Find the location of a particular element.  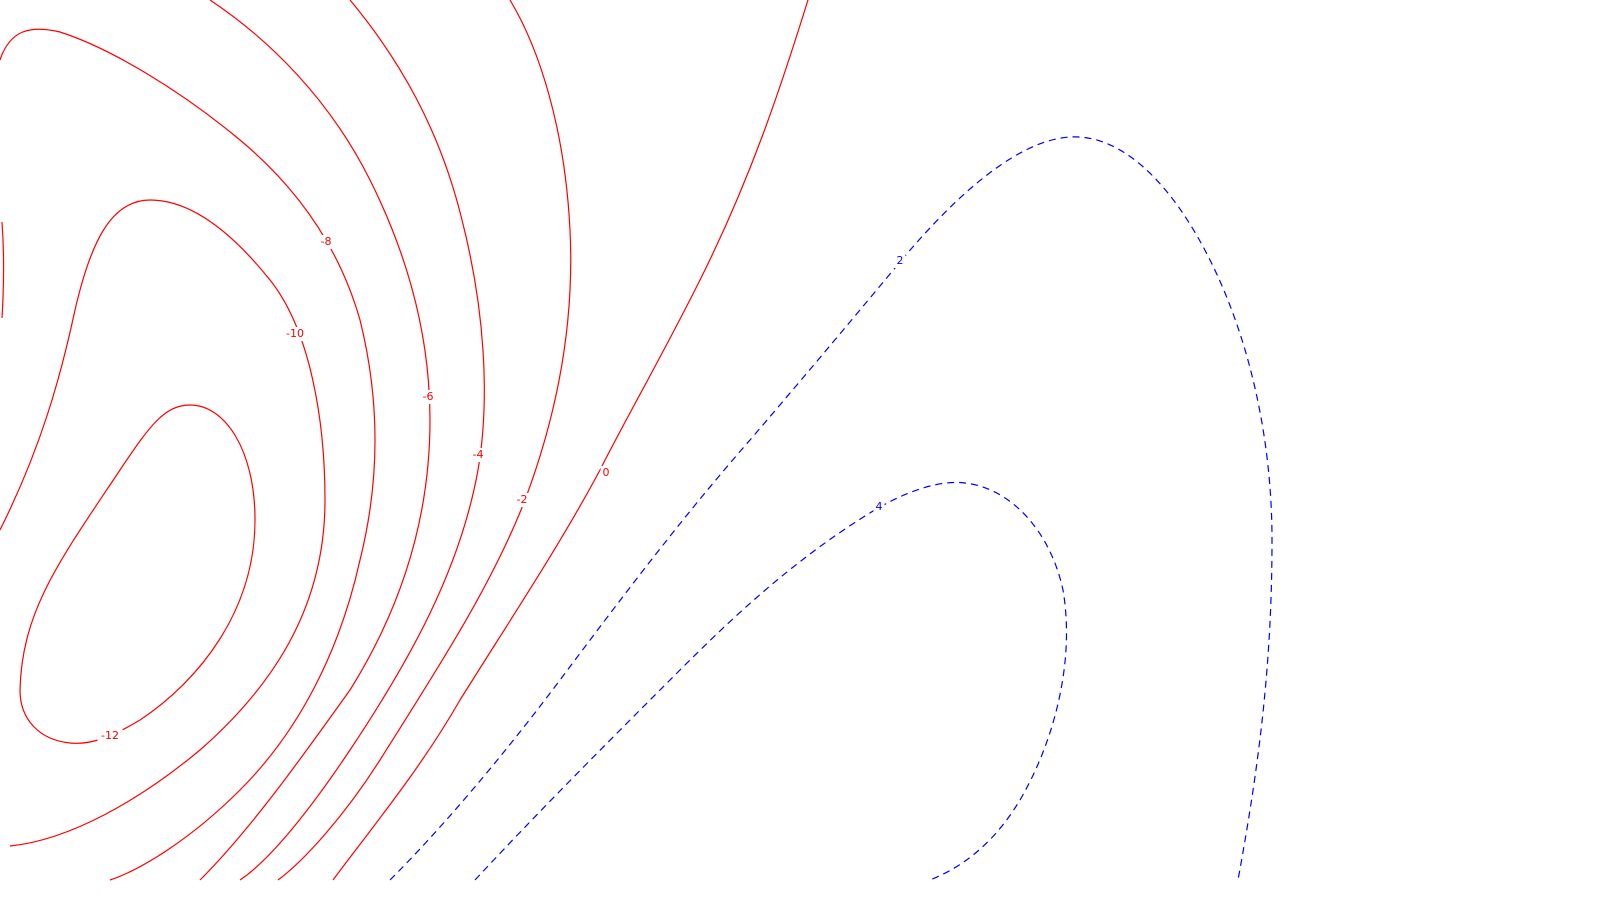

contour-label-minus-6: -6 is located at coordinates (428, 396).